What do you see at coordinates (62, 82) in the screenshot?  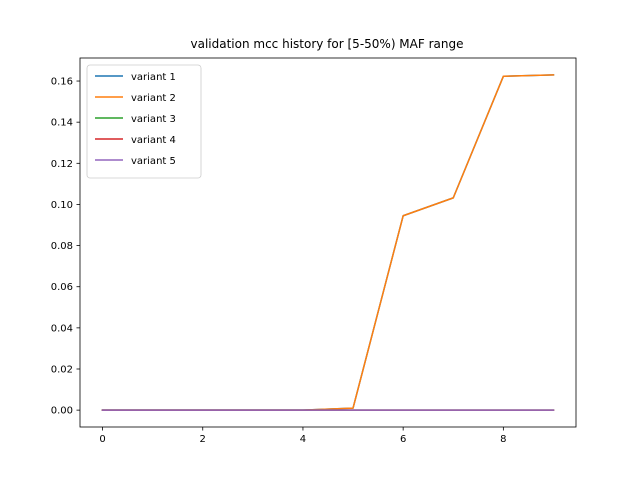 I see `y-tick-label: 0.16` at bounding box center [62, 82].